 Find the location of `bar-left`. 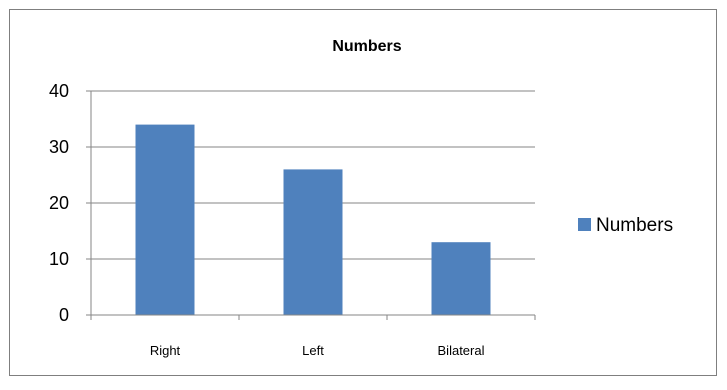

bar-left is located at coordinates (313, 242).